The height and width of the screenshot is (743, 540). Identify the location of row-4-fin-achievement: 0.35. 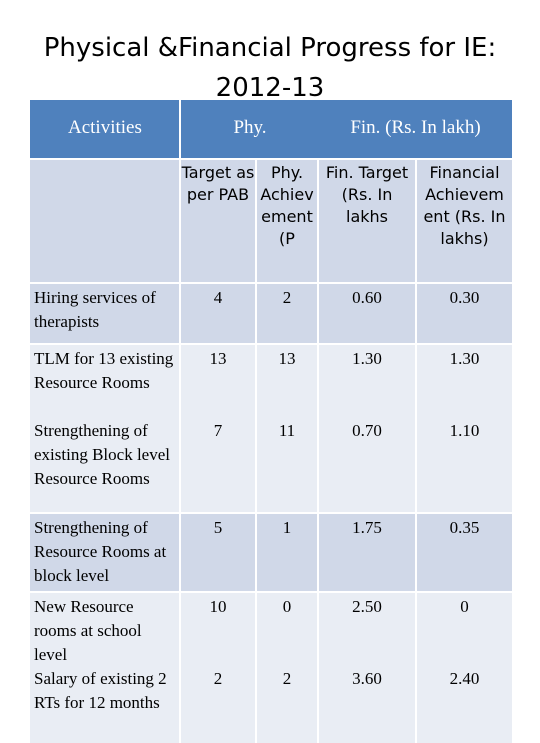
(464, 552).